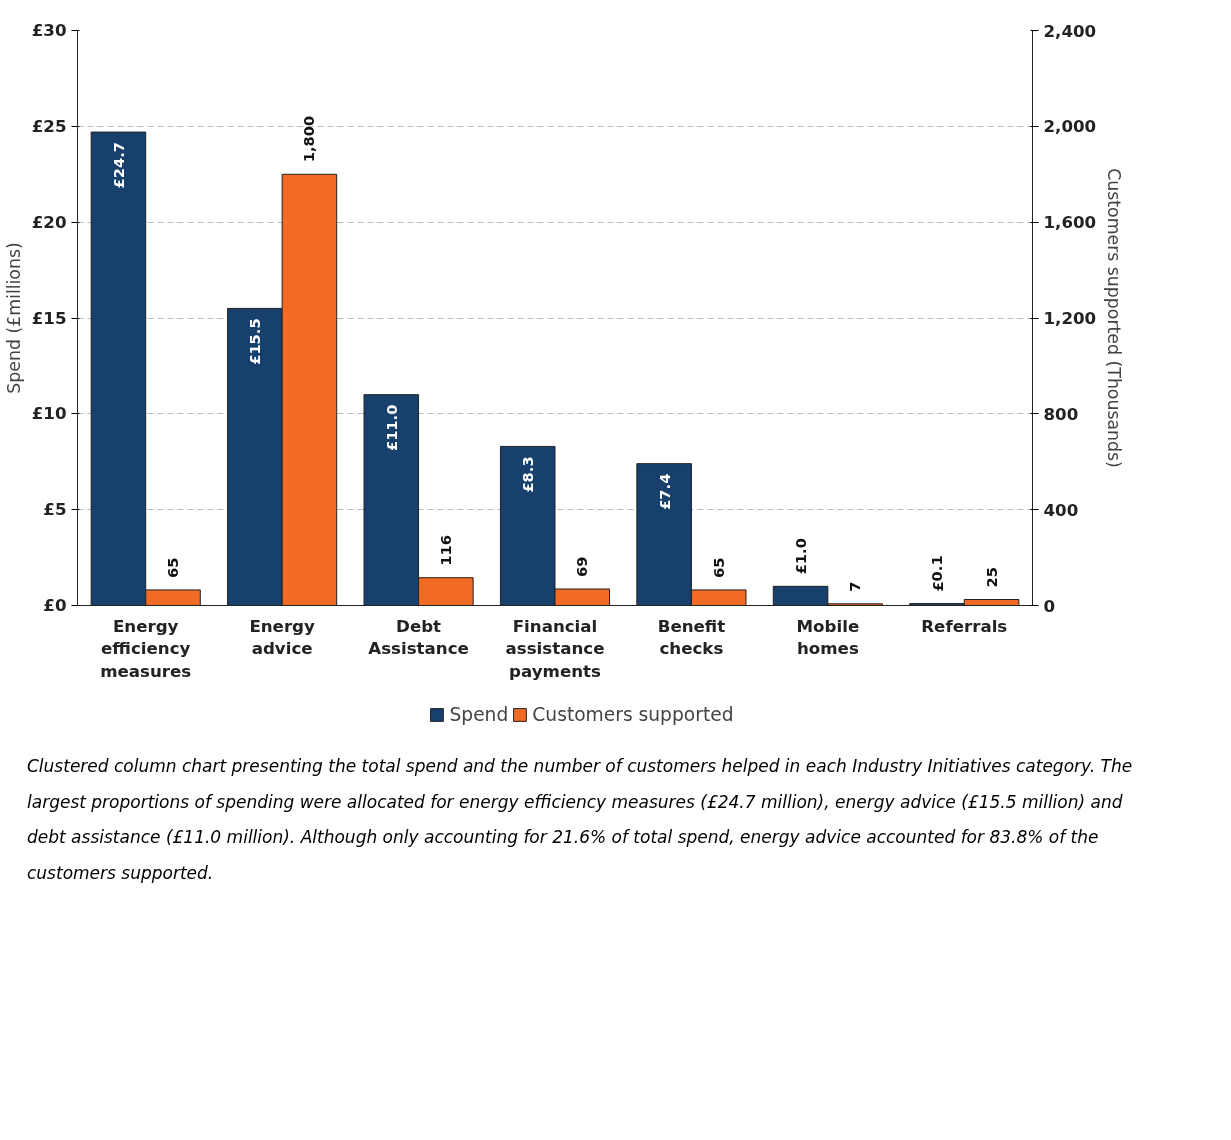 This screenshot has width=1231, height=1140. Describe the element at coordinates (49, 318) in the screenshot. I see `y-tick-label: £15` at that location.